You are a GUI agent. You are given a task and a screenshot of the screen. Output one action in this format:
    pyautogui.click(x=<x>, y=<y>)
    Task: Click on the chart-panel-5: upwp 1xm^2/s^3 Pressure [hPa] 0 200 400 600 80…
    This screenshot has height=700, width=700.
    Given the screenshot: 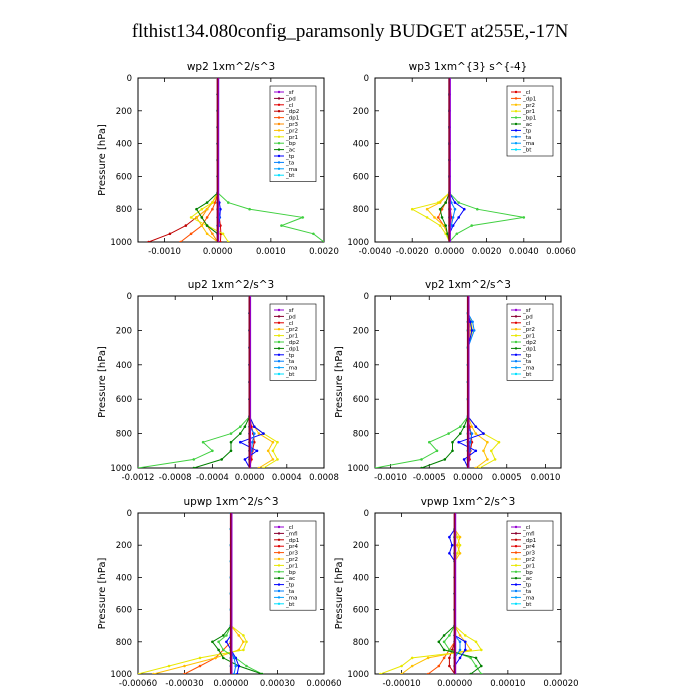 What is the action you would take?
    pyautogui.click(x=219, y=592)
    